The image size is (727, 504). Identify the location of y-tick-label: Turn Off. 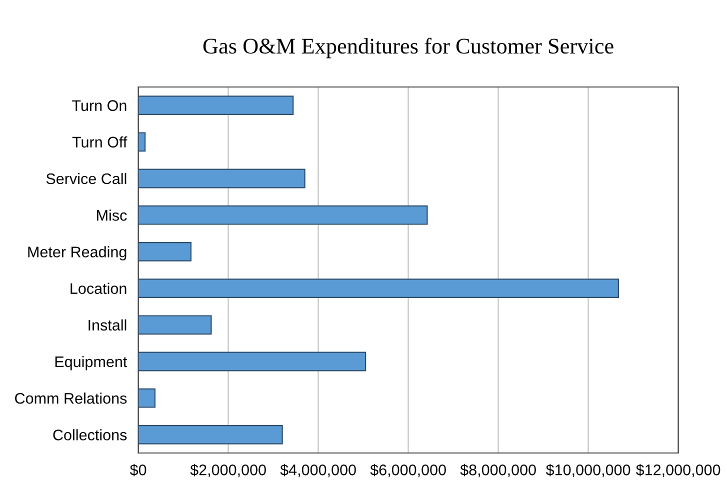
(100, 142).